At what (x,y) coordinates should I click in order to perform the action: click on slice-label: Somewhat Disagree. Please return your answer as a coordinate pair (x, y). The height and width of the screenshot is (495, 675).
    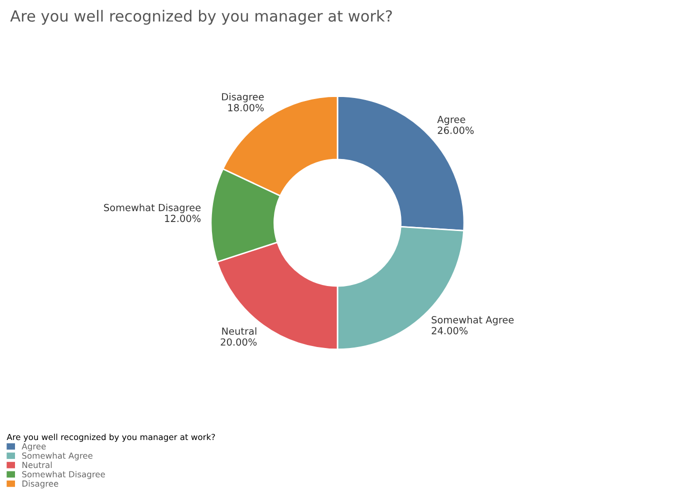
    Looking at the image, I should click on (152, 209).